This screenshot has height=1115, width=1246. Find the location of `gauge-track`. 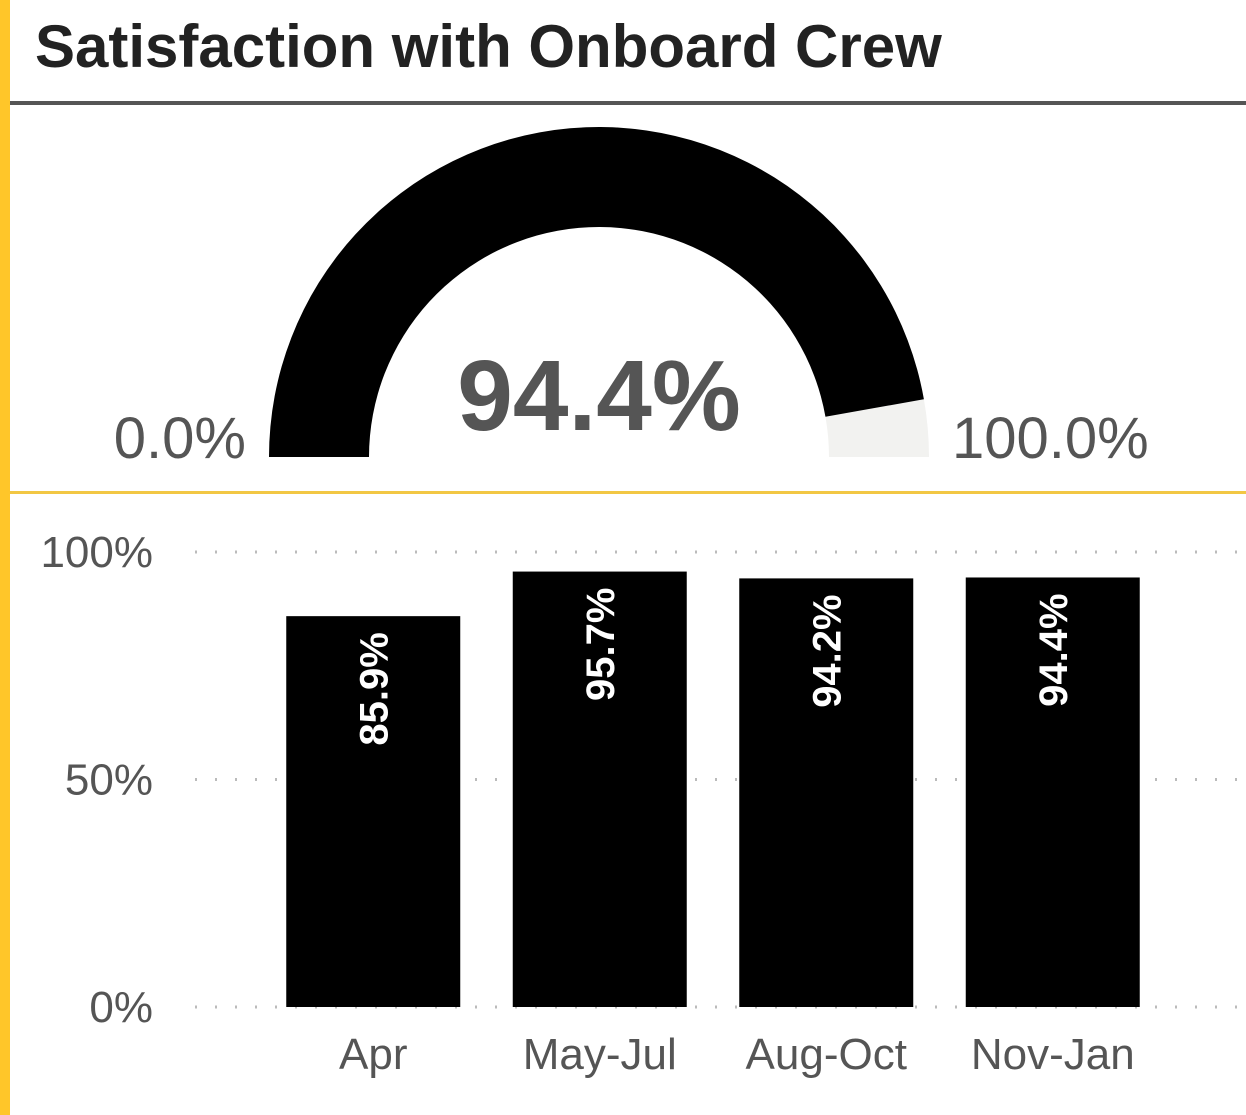

gauge-track is located at coordinates (877, 428).